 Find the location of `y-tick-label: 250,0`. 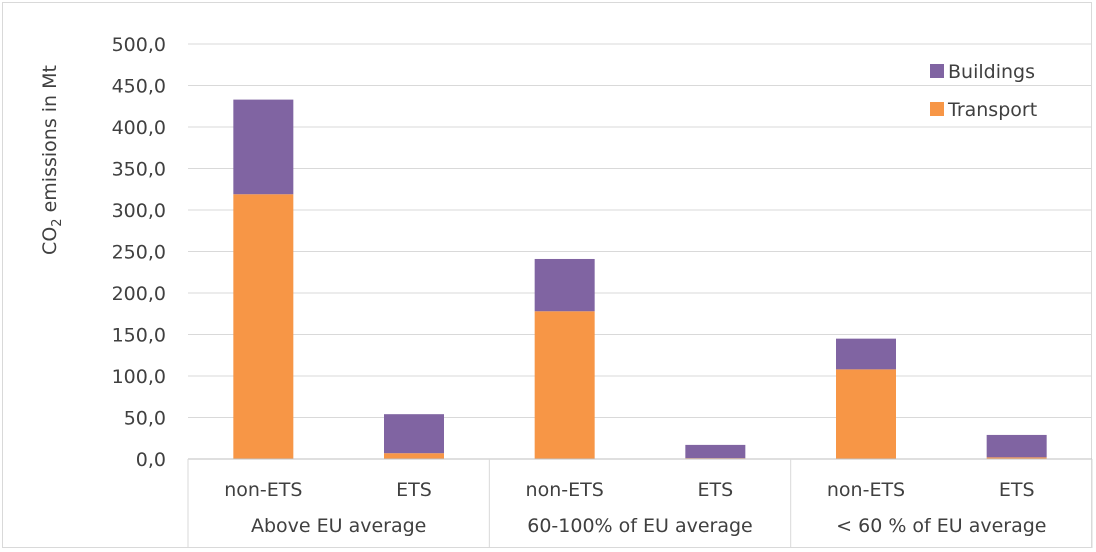

y-tick-label: 250,0 is located at coordinates (139, 253).